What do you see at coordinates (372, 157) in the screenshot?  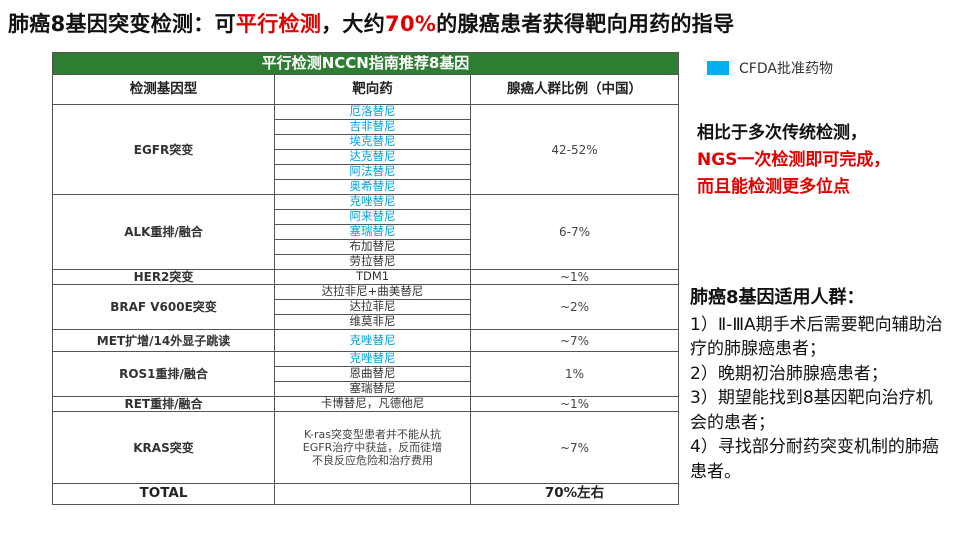 I see `drug-cell: 达克替尼` at bounding box center [372, 157].